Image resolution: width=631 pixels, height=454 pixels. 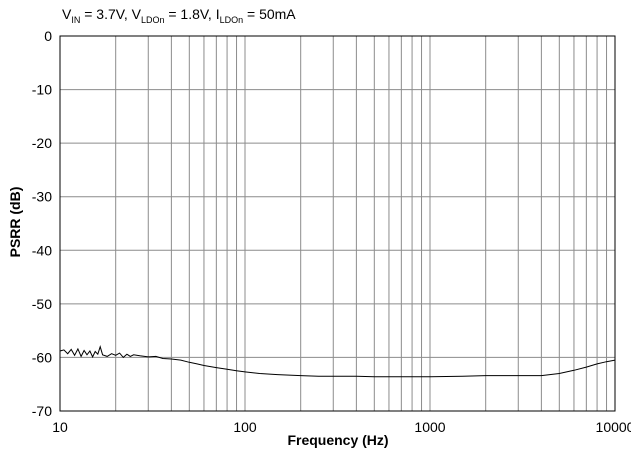 What do you see at coordinates (337, 440) in the screenshot?
I see `x-axis-title: Frequency (Hz)` at bounding box center [337, 440].